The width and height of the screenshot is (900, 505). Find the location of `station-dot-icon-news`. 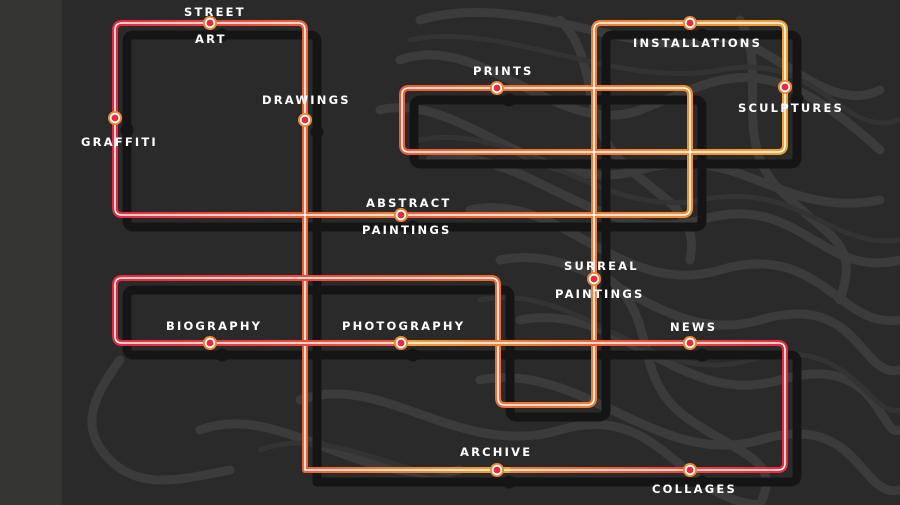

station-dot-icon-news is located at coordinates (690, 343).